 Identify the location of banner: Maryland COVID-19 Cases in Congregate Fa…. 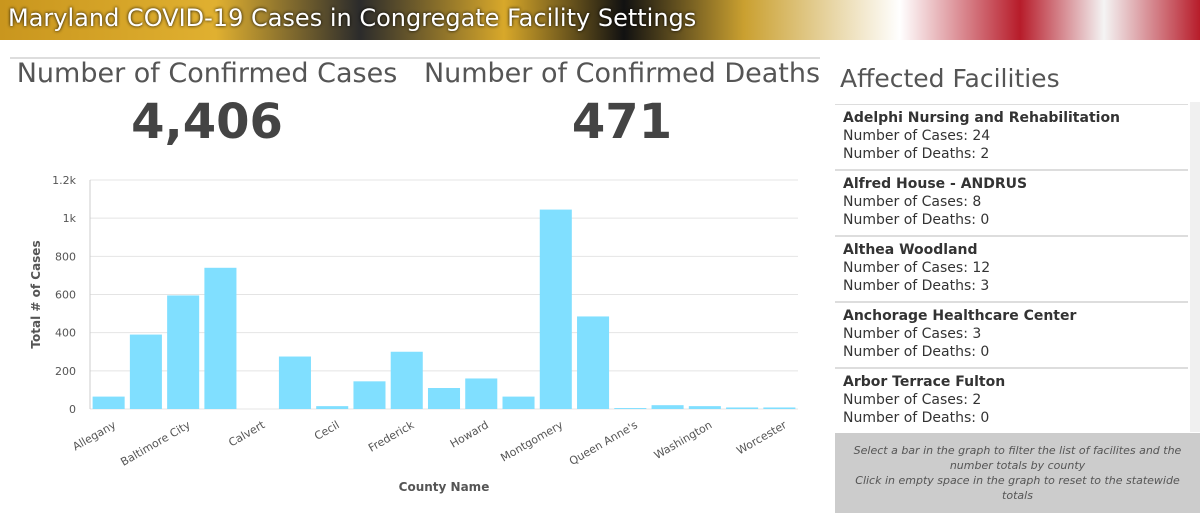
(600, 20).